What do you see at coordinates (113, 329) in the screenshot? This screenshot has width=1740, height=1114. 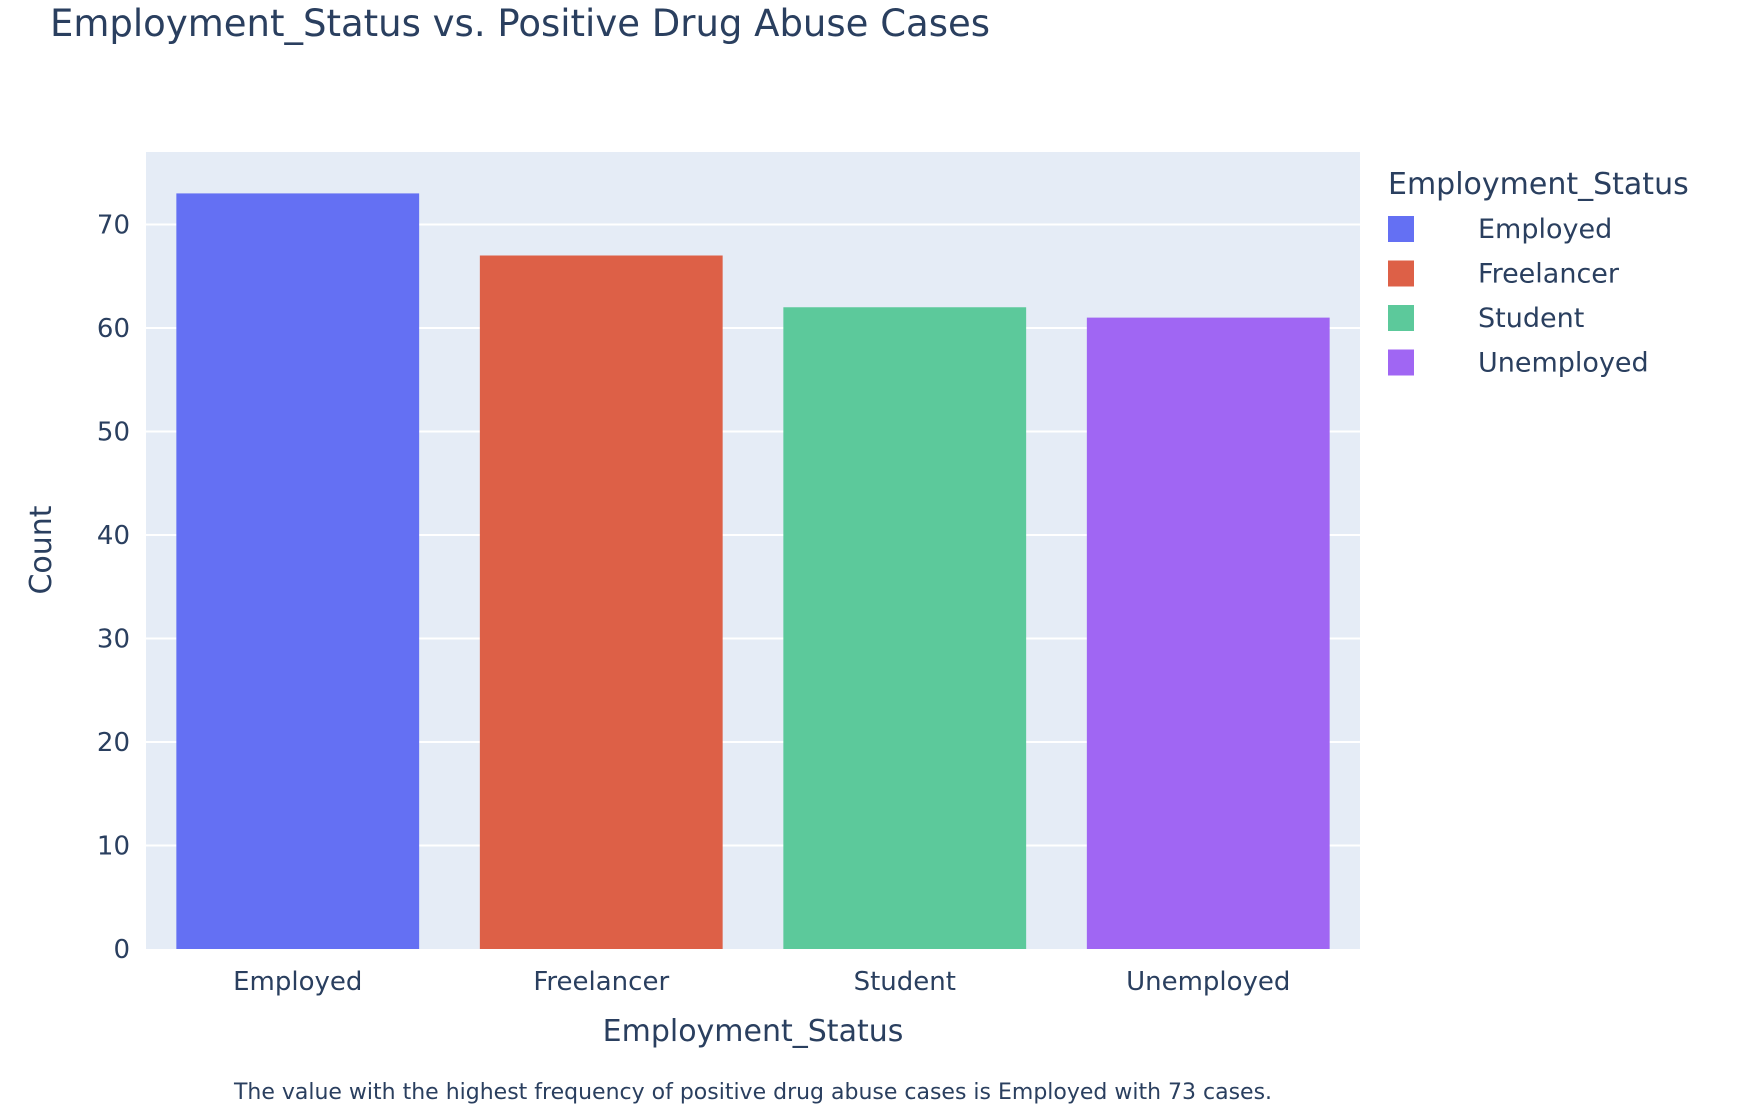 I see `y-tick-label: 60` at bounding box center [113, 329].